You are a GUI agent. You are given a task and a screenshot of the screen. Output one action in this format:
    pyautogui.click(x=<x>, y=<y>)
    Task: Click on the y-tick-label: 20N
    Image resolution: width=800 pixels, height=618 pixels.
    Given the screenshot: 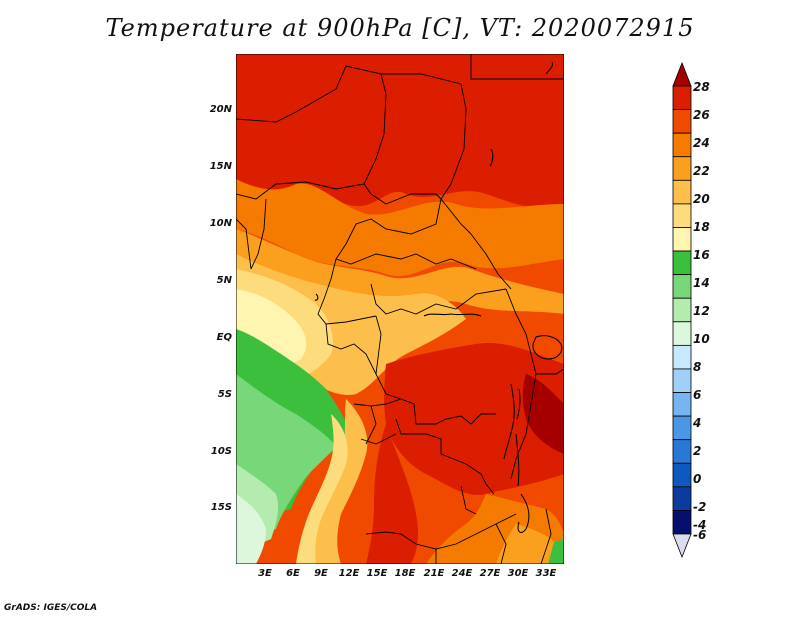 What is the action you would take?
    pyautogui.click(x=220, y=109)
    